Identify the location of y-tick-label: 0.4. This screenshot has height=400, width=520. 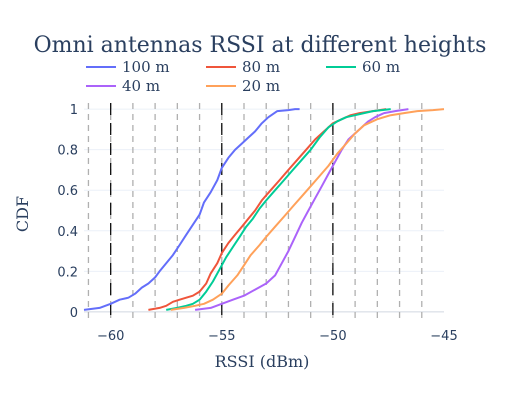
(67, 232).